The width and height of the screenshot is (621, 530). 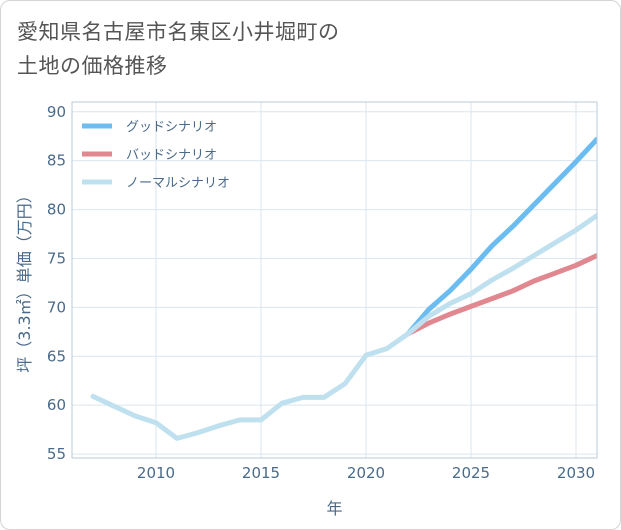 I want to click on x-tick-label: 2015, so click(x=261, y=473).